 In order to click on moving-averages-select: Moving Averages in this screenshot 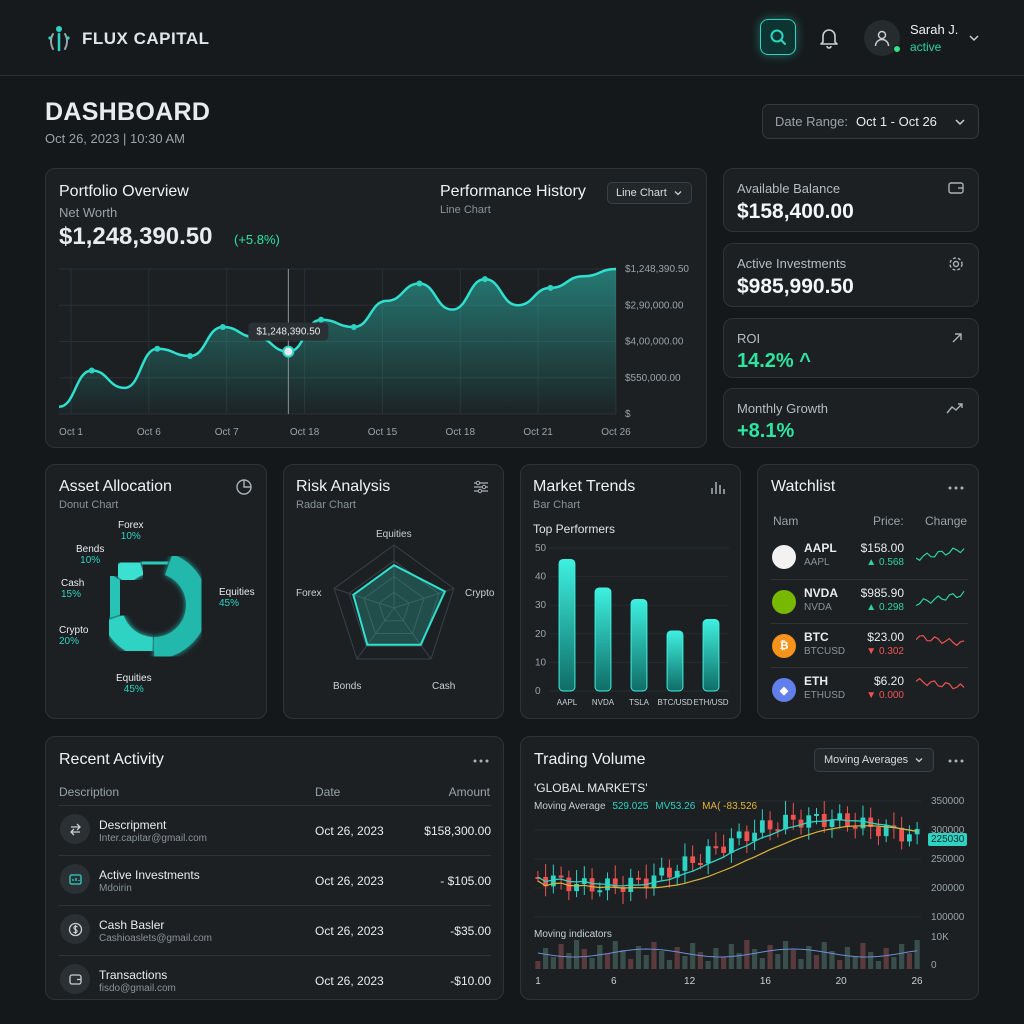, I will do `click(874, 760)`.